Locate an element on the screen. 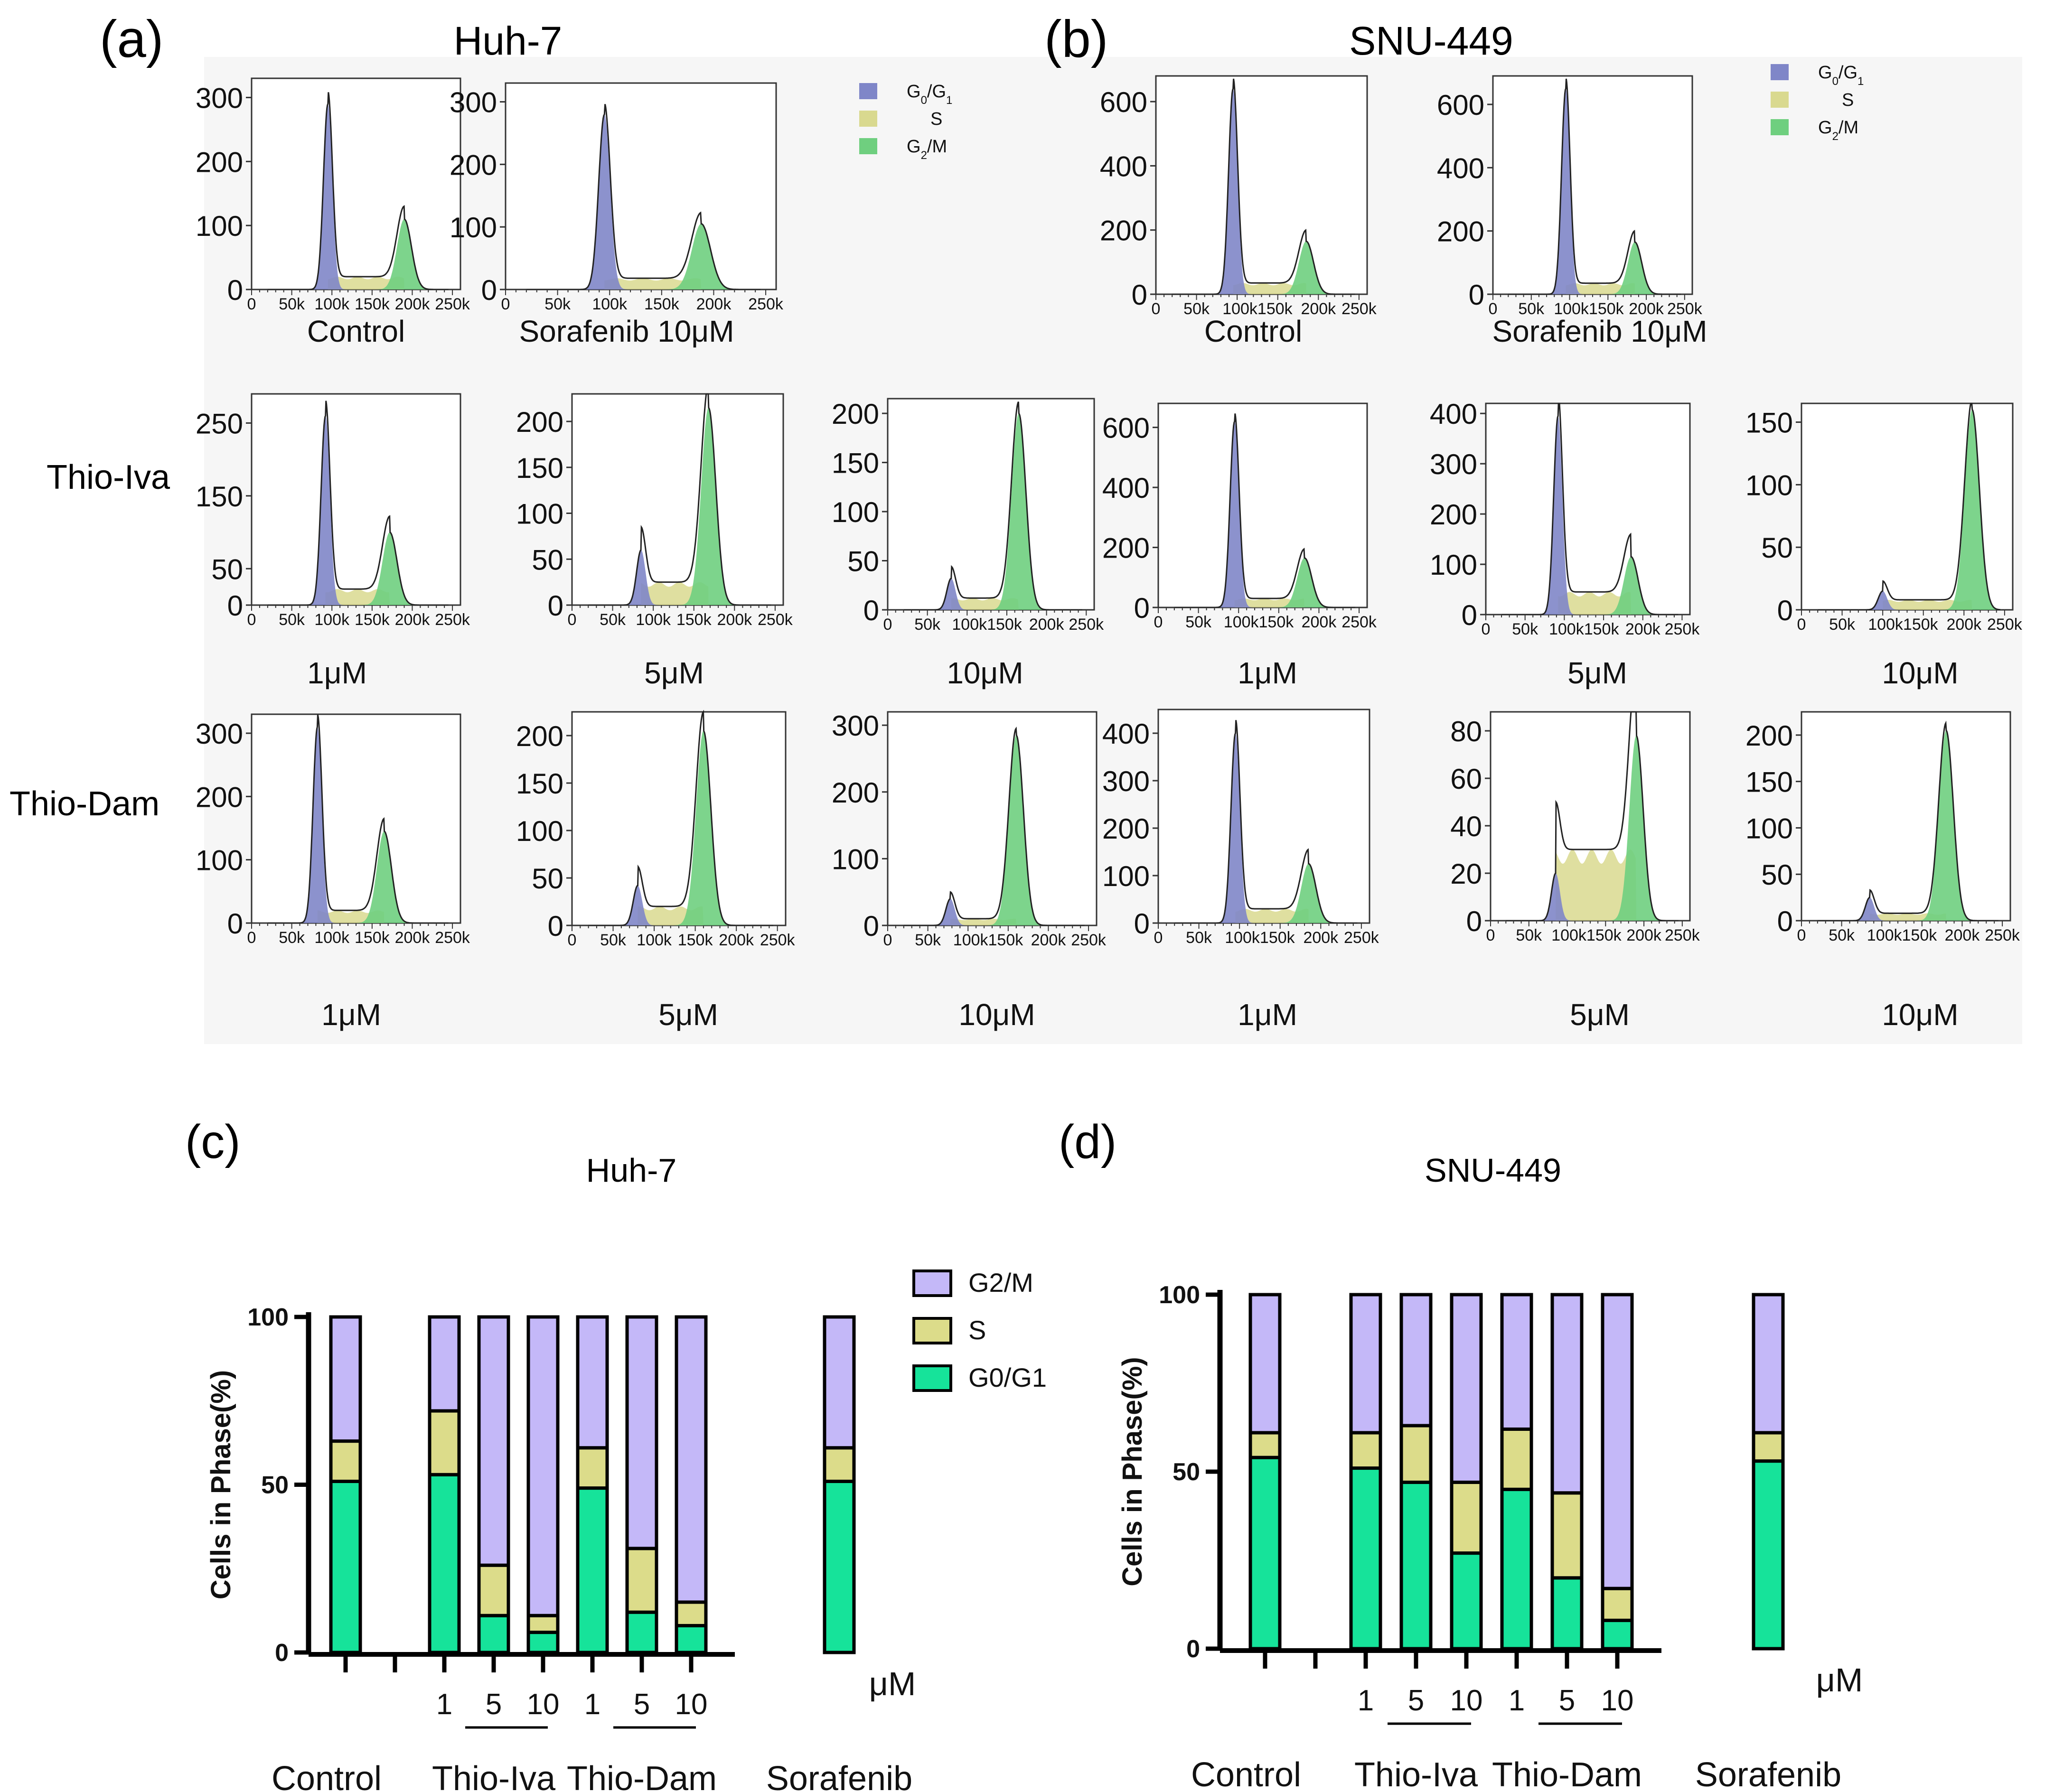 This screenshot has height=1792, width=2045. y-tick-label: 200 is located at coordinates (1769, 736).